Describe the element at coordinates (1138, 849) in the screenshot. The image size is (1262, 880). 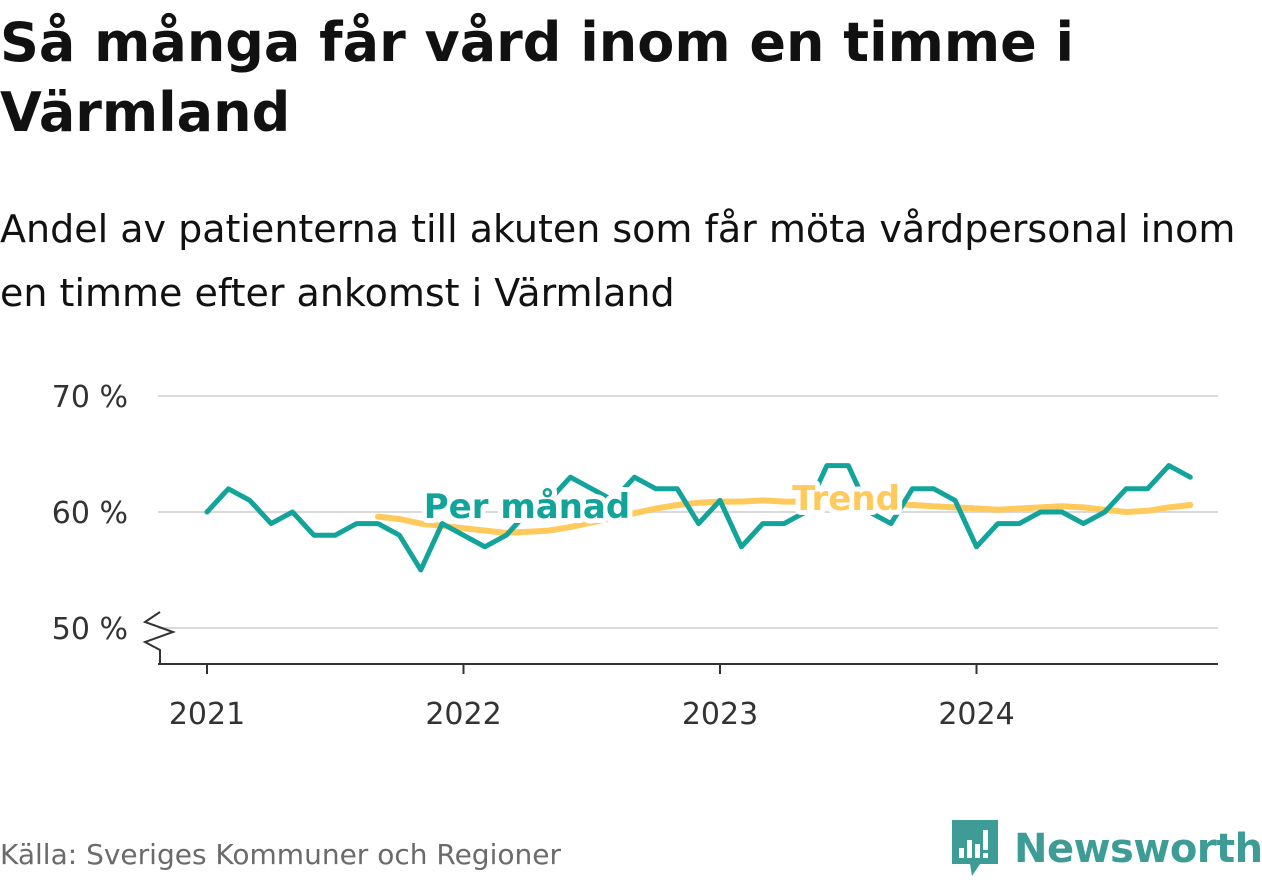
I see `brand-name: Newsworthy` at that location.